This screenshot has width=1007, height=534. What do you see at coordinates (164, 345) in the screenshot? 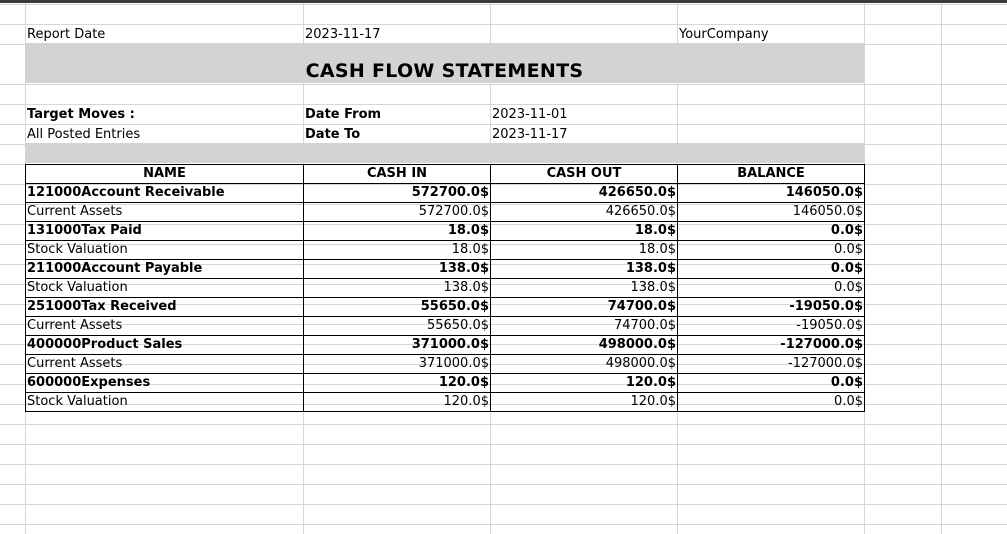
I see `row-name-cell: 400000Product Sales` at bounding box center [164, 345].